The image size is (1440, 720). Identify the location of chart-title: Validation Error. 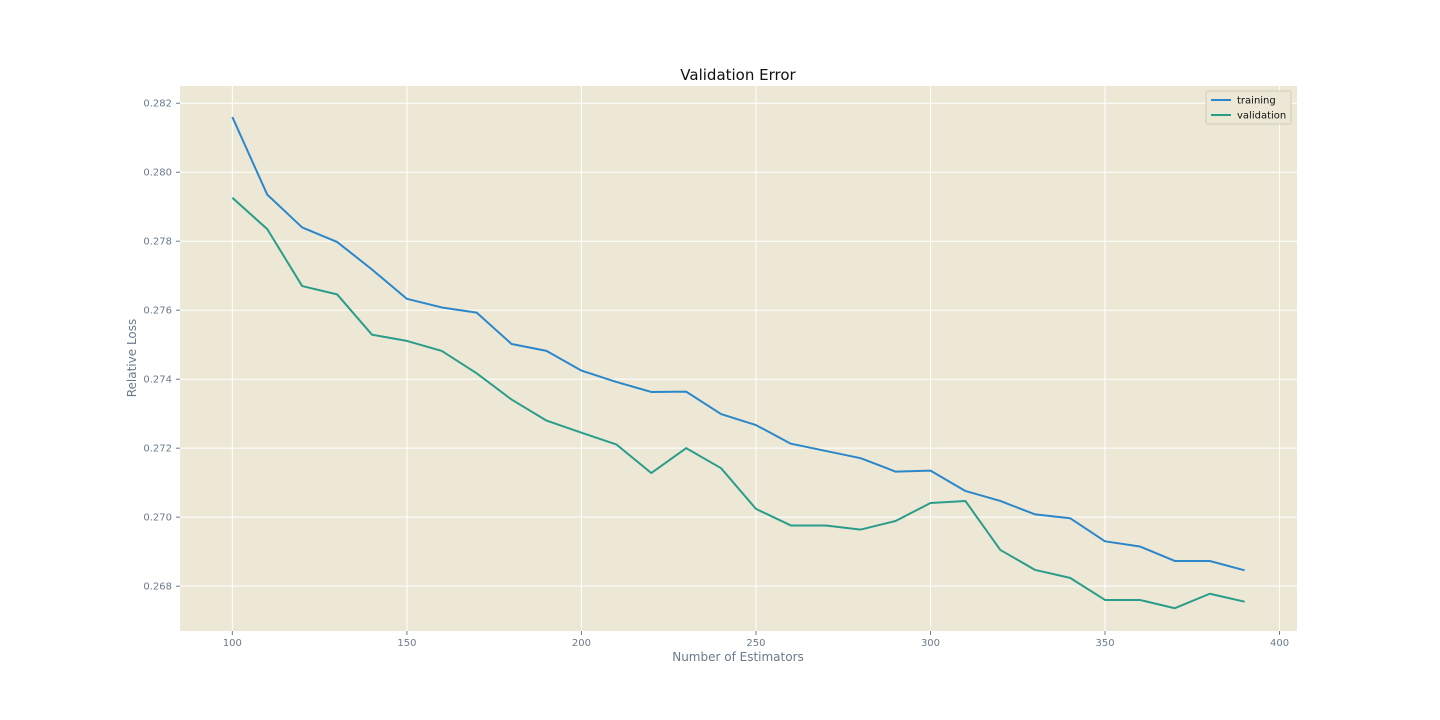
(738, 75).